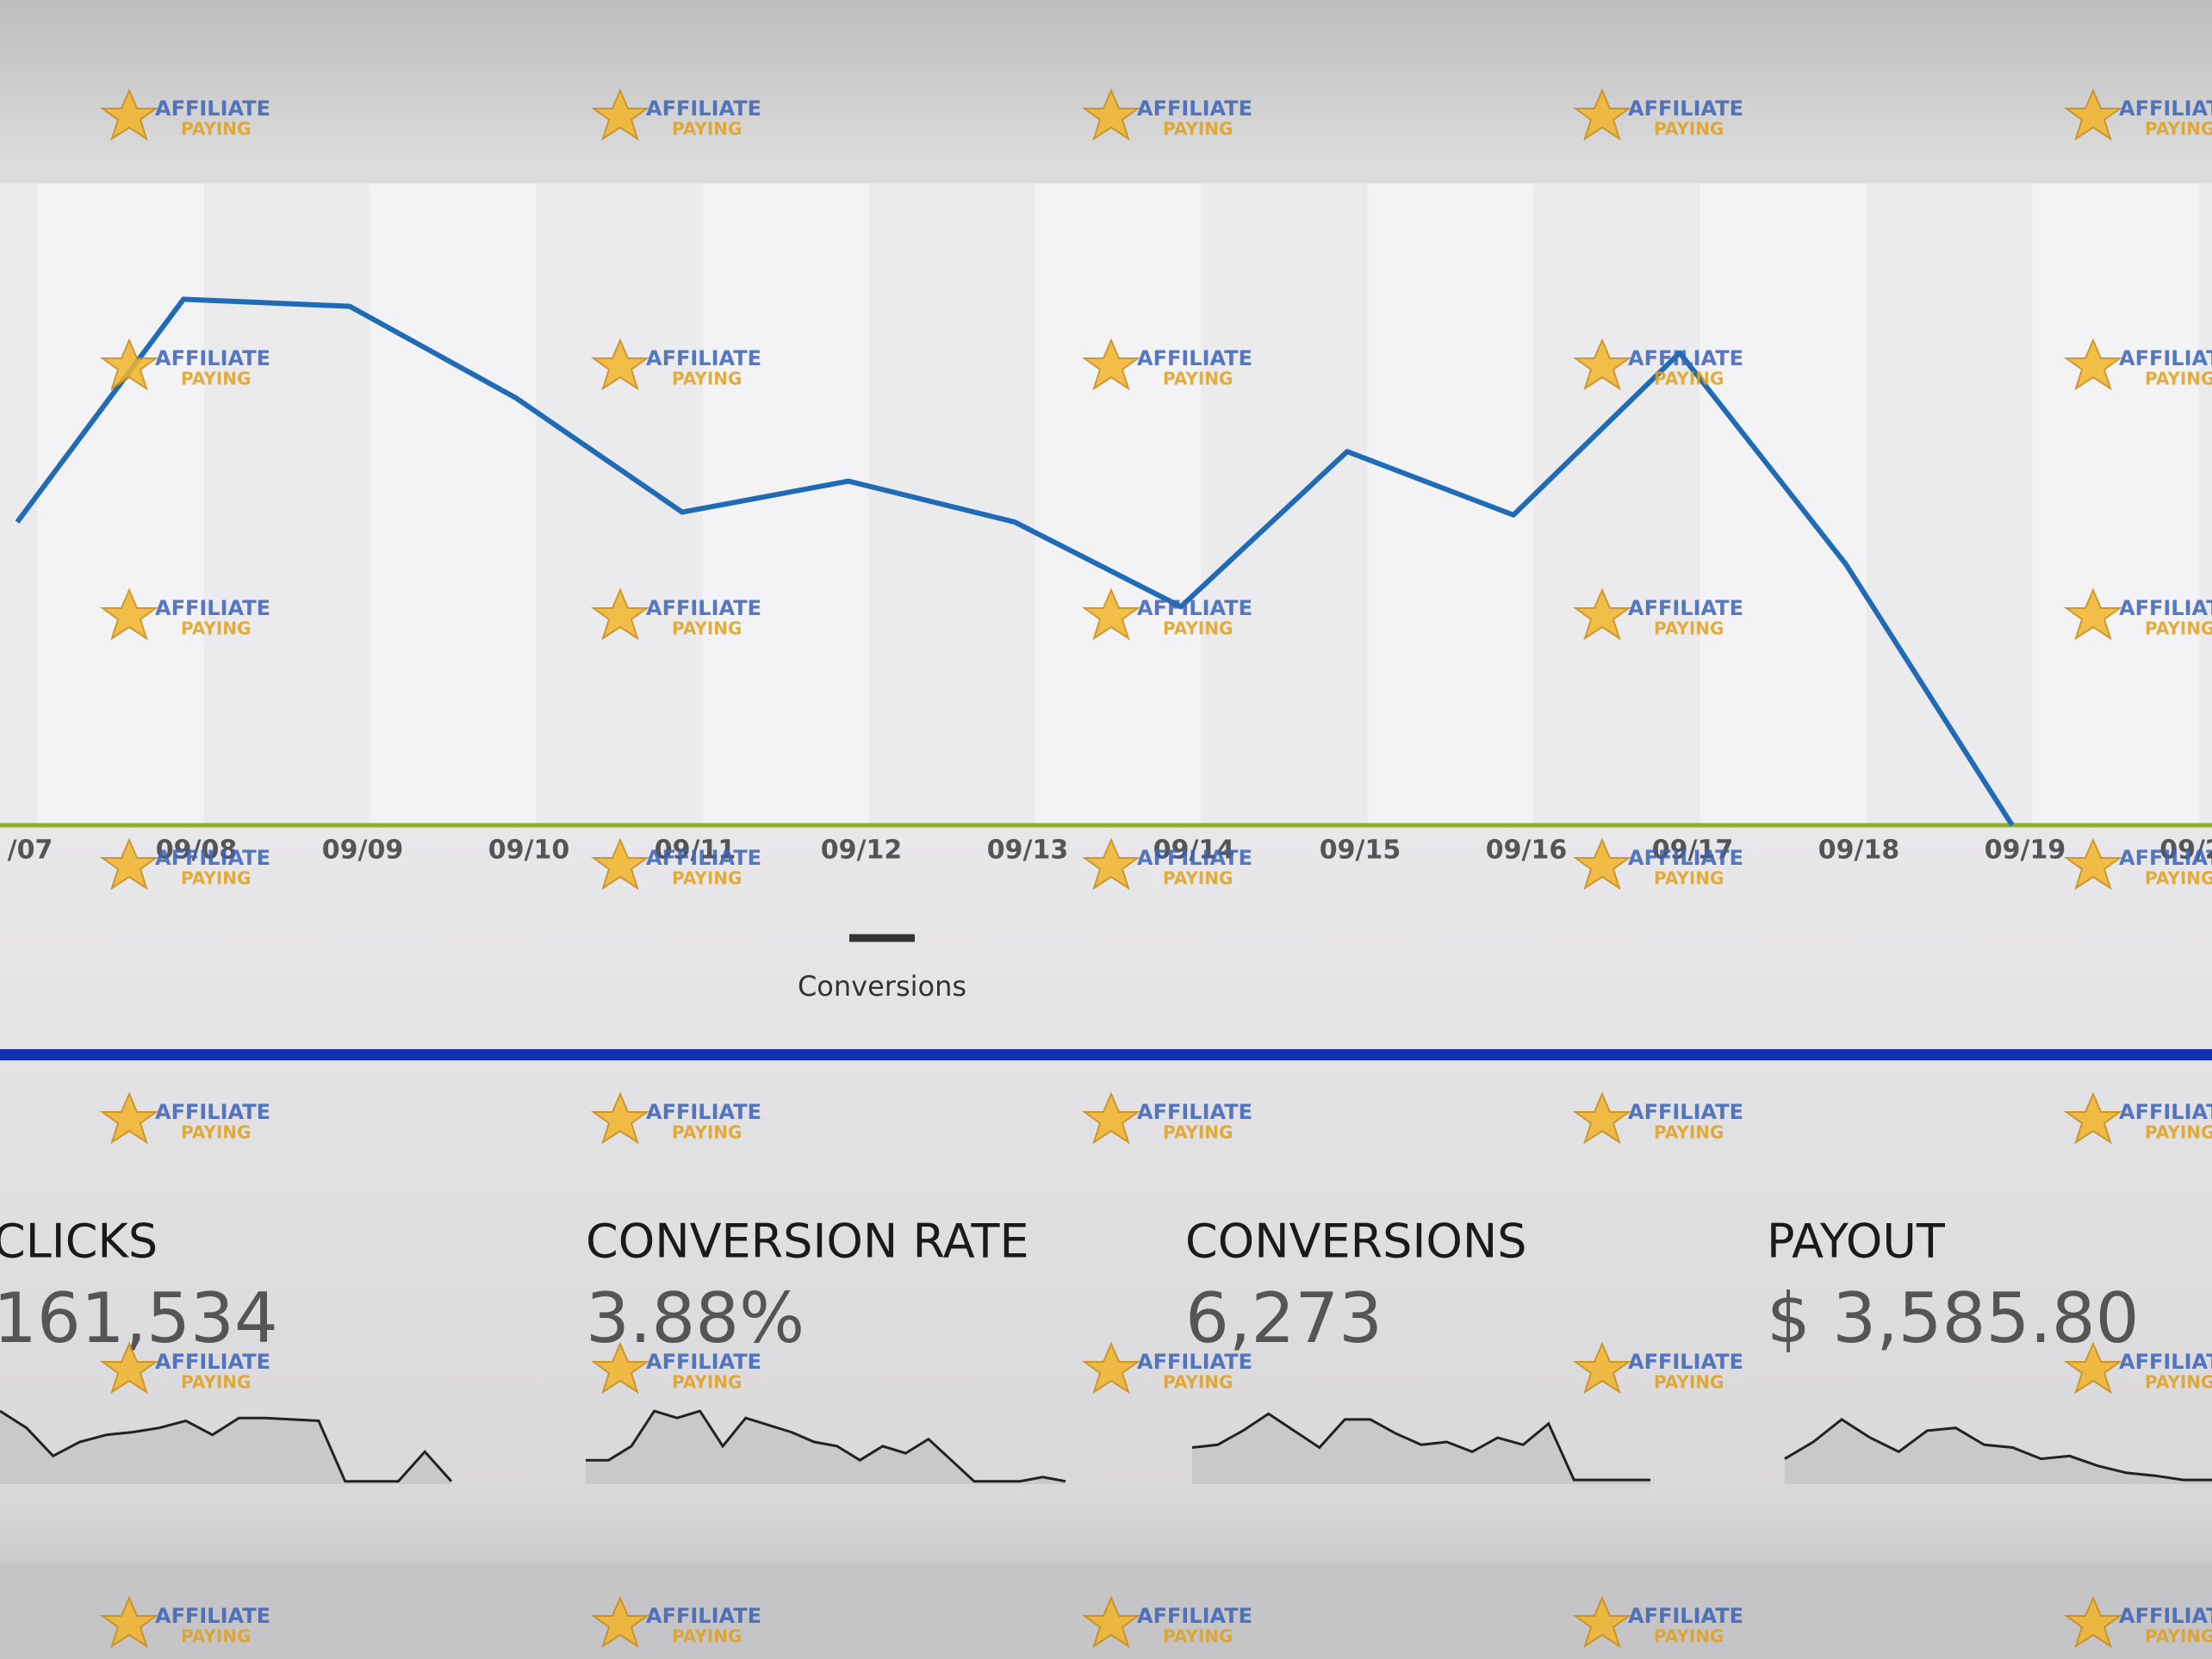 The height and width of the screenshot is (1659, 2212). What do you see at coordinates (1692, 851) in the screenshot?
I see `x-tick-label: 09/17` at bounding box center [1692, 851].